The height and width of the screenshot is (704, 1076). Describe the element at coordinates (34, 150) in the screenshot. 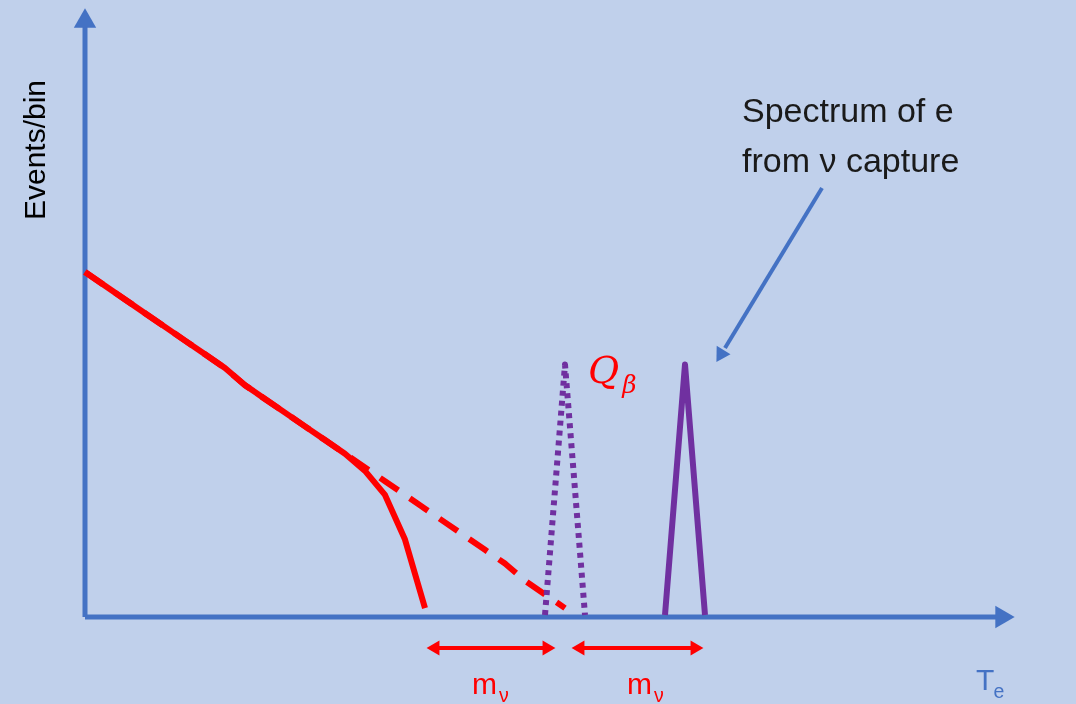

I see `y-axis-title: Events/bin` at that location.